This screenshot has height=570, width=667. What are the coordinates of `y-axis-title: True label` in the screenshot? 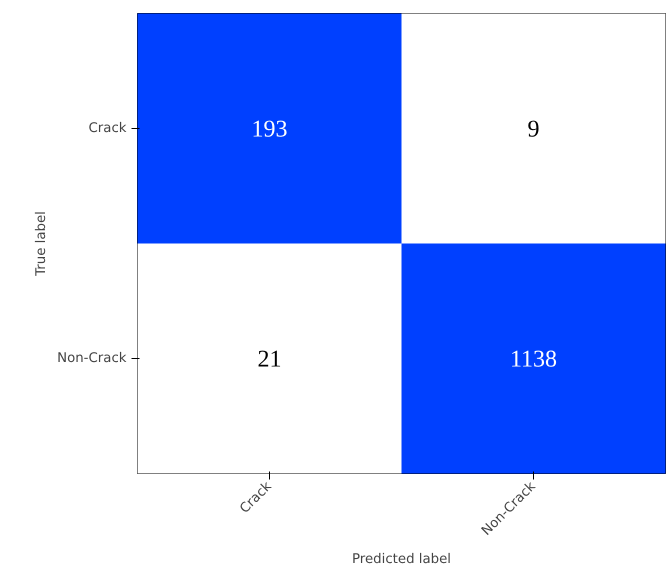 It's located at (42, 244).